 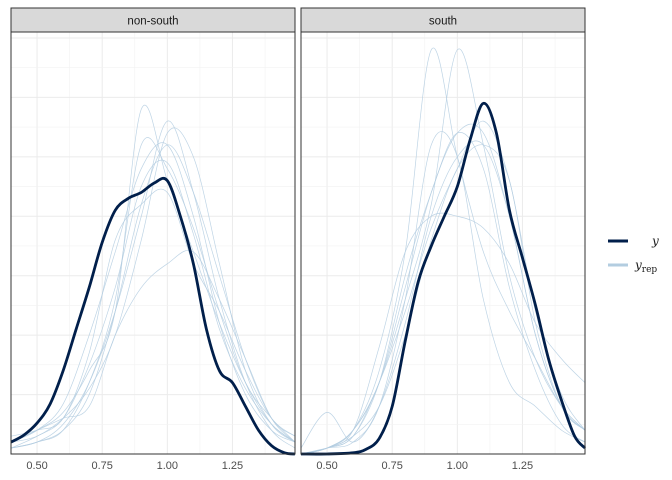 What do you see at coordinates (424, 466) in the screenshot?
I see `x-ticks-south: 0.50 0.75 1.00 1.25` at bounding box center [424, 466].